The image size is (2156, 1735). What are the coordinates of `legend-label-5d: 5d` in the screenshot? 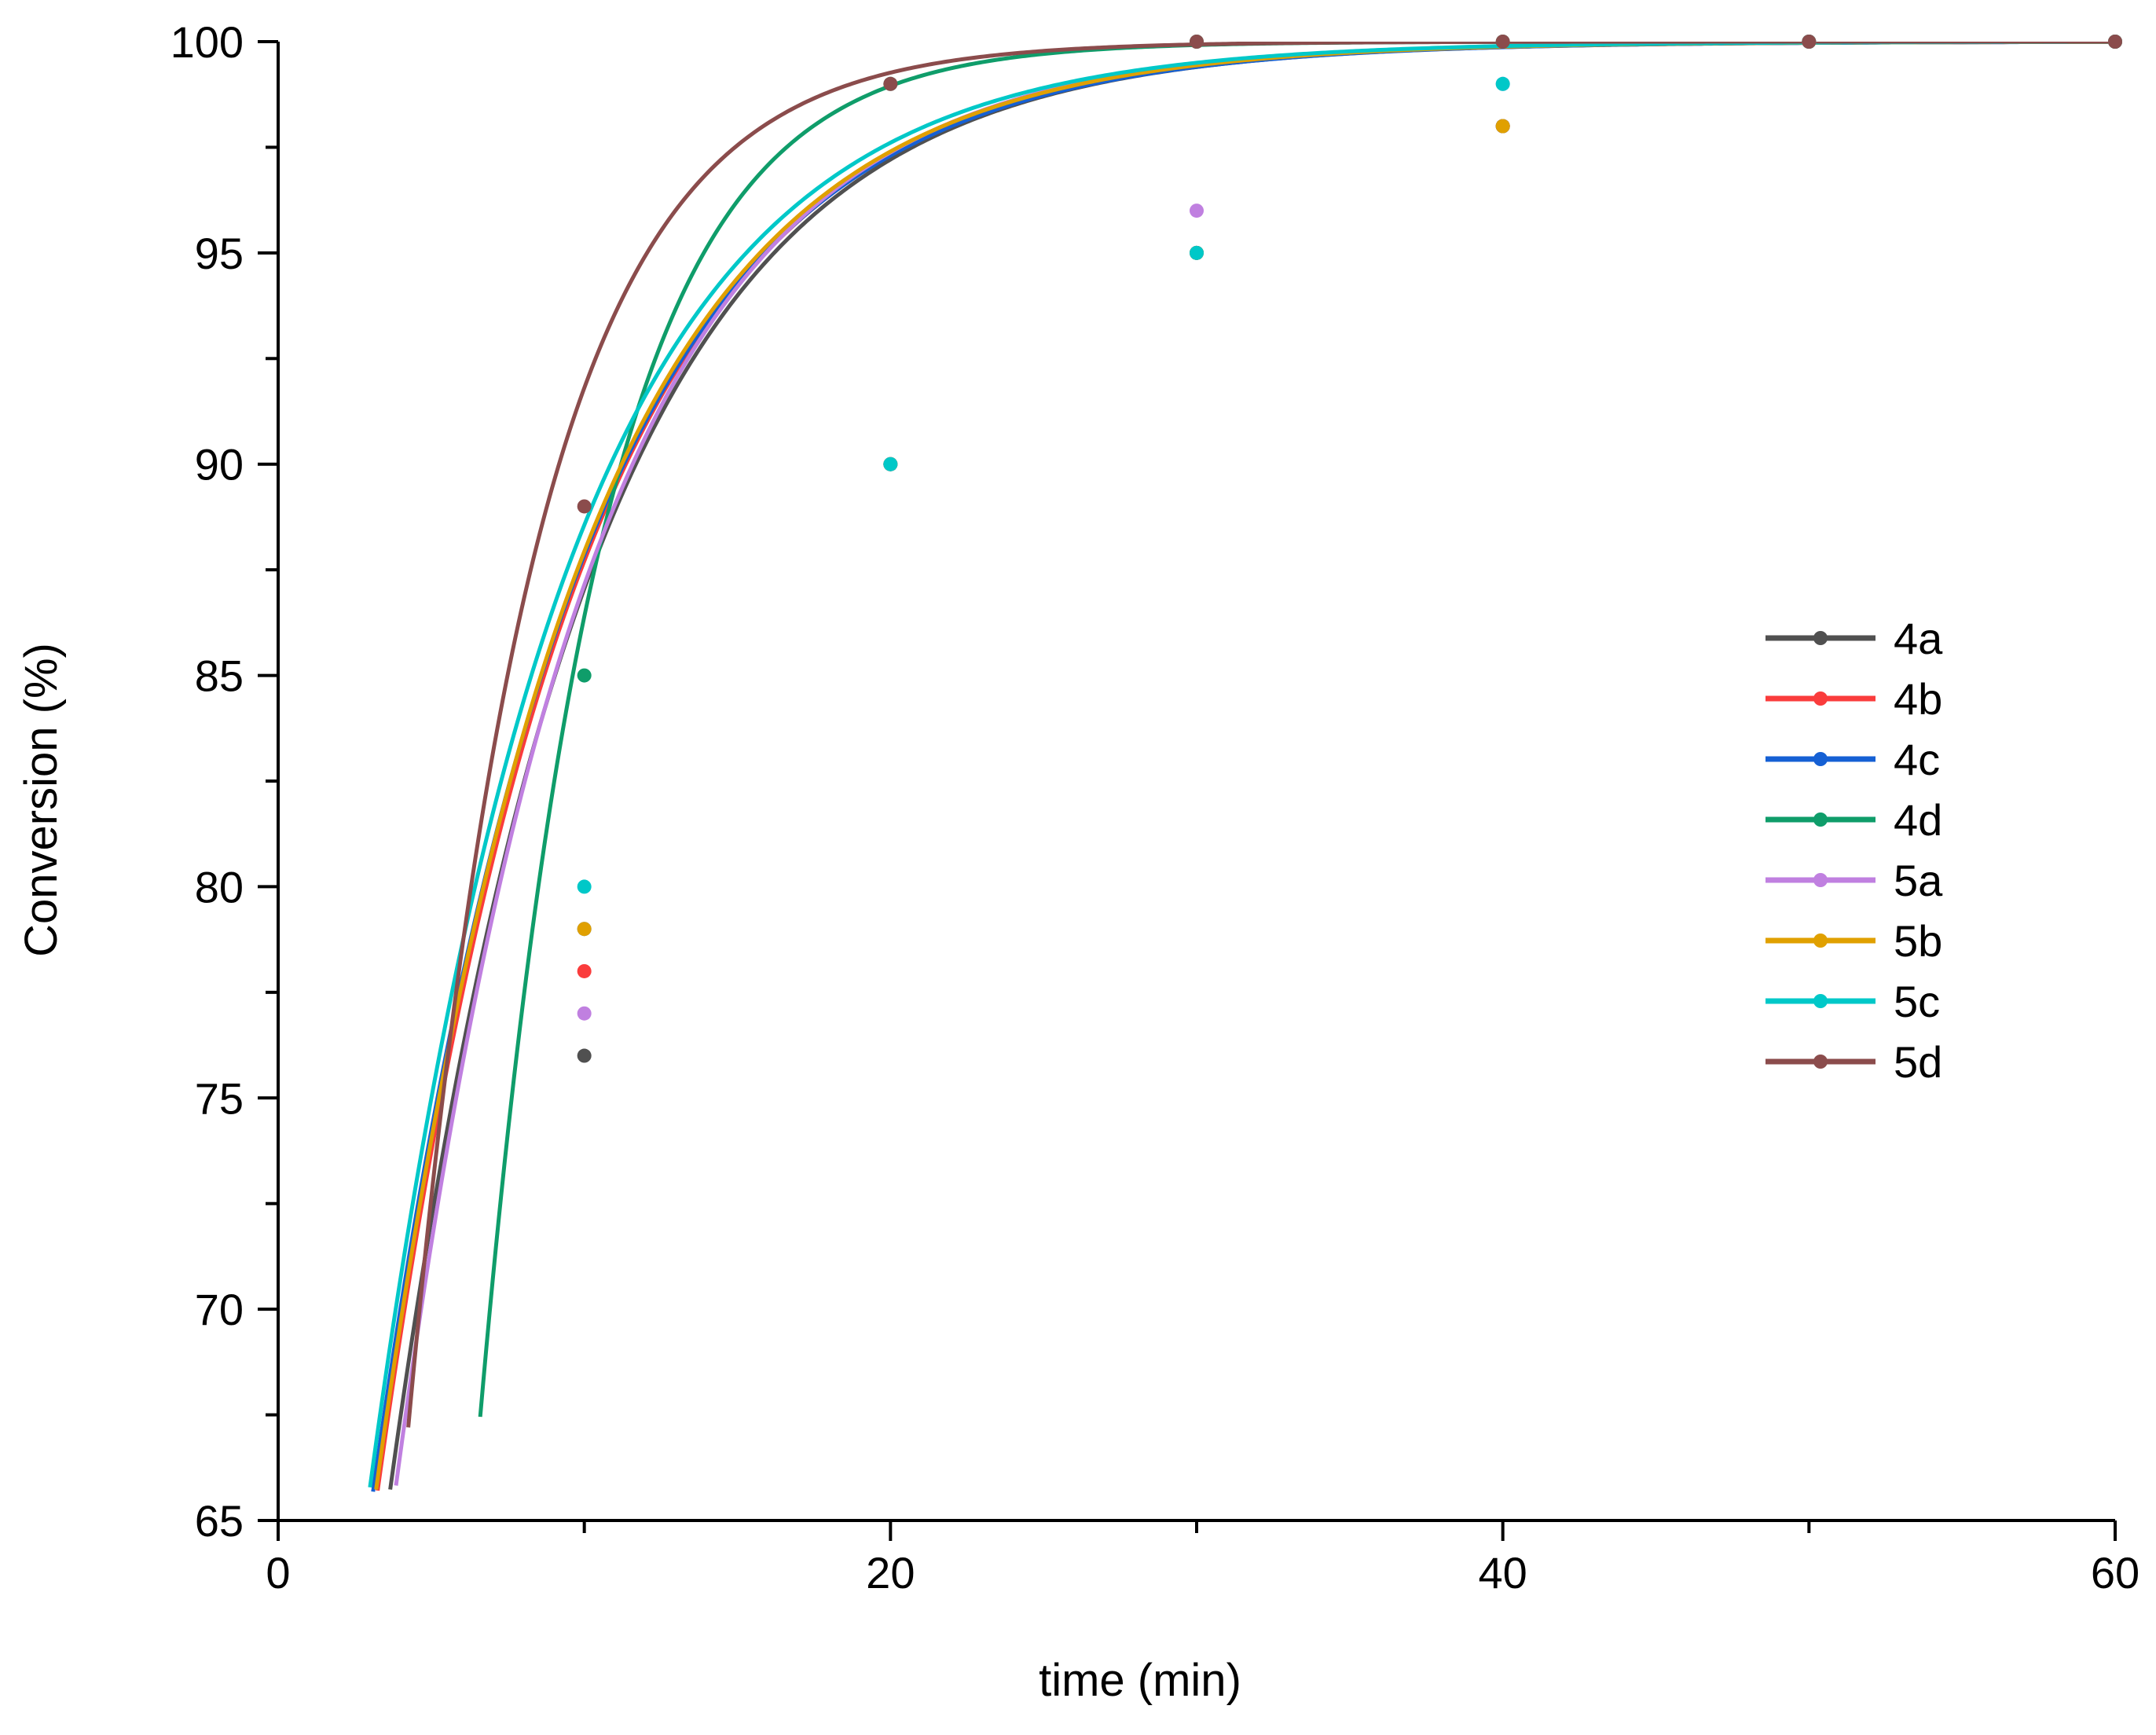 It's located at (1918, 1062).